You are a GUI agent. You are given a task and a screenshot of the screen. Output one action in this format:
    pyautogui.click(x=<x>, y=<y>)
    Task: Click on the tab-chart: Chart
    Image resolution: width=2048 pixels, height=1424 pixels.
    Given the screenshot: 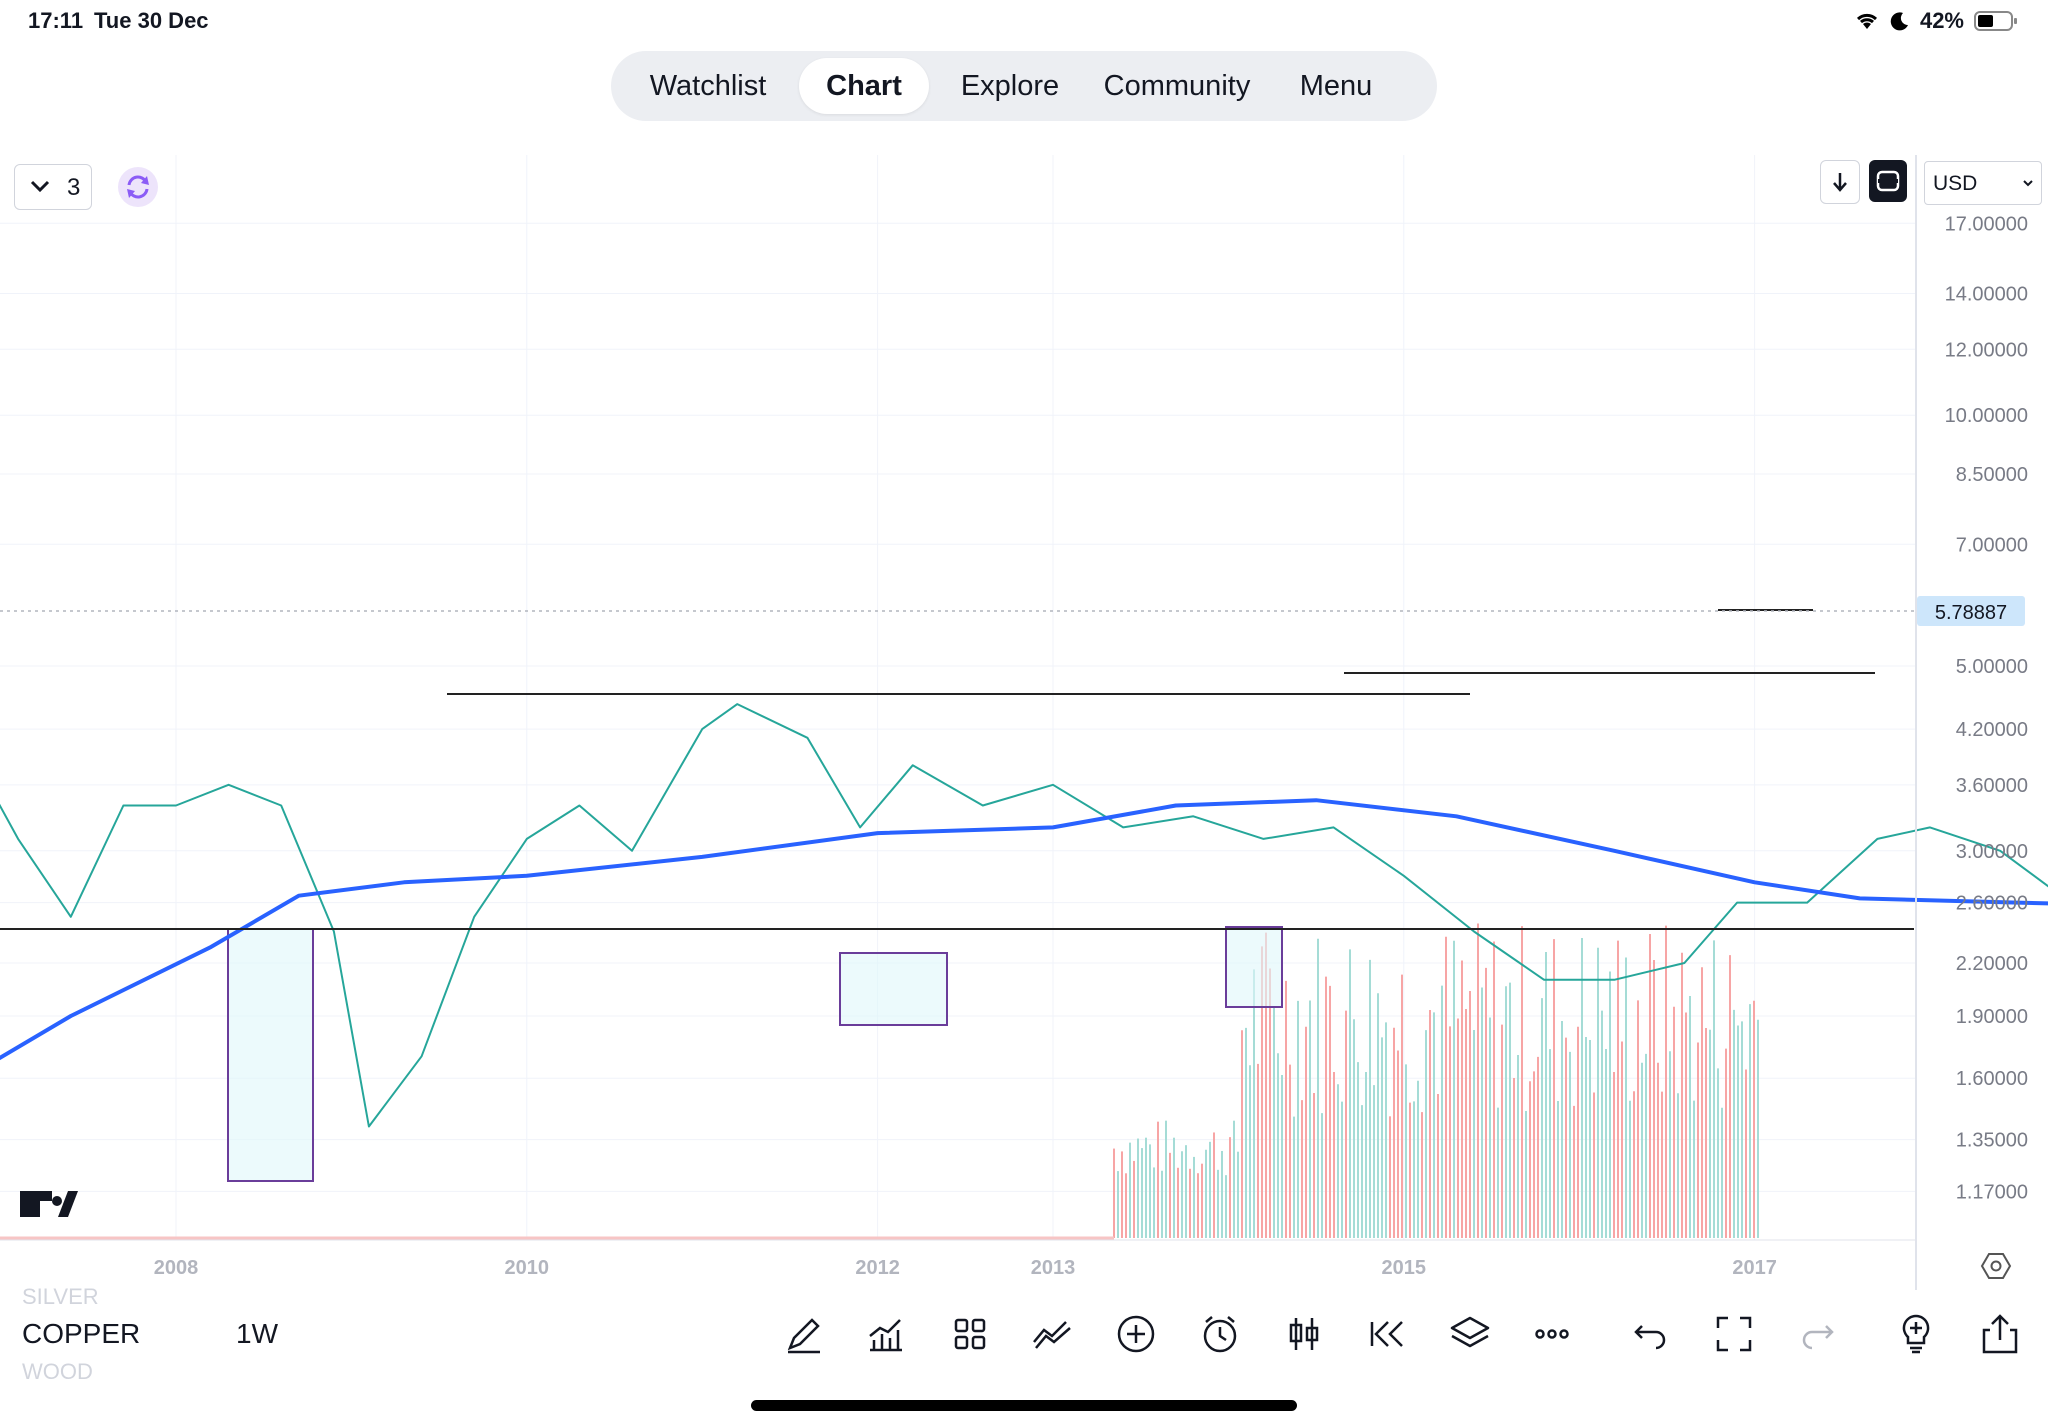 What is the action you would take?
    pyautogui.click(x=864, y=86)
    